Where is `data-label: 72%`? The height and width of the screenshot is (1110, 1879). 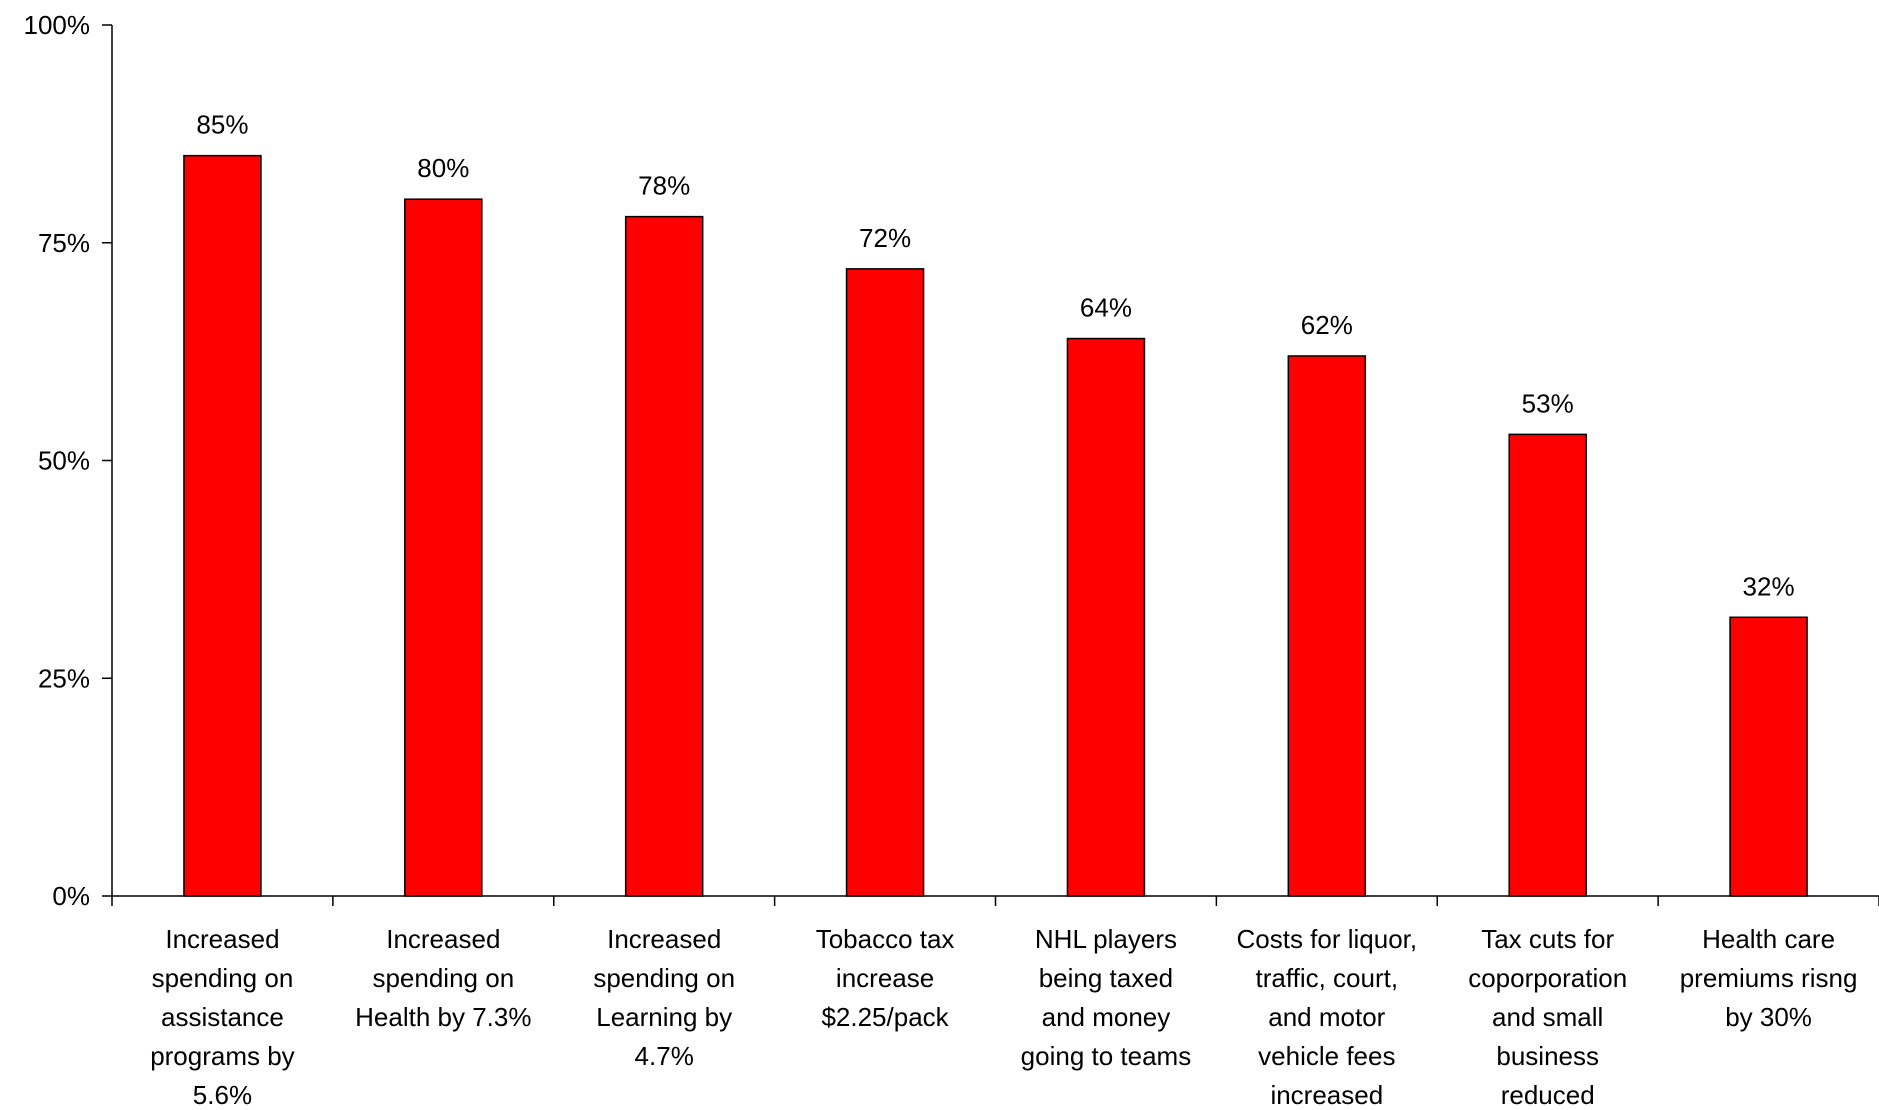 data-label: 72% is located at coordinates (885, 238).